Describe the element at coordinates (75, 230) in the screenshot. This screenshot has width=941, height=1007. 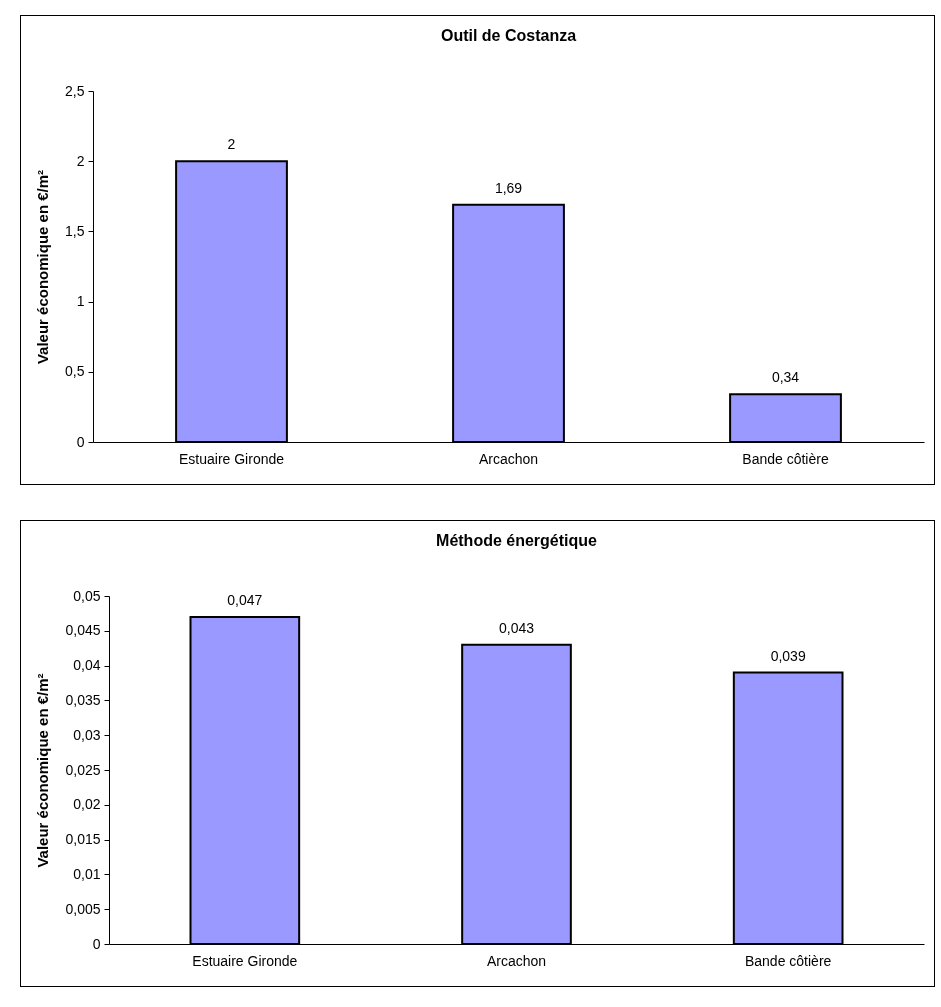
I see `y-tick-label: 1,5` at that location.